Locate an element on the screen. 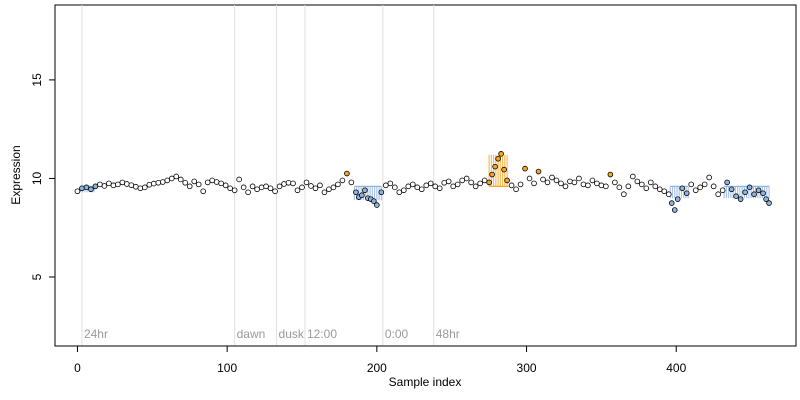 The width and height of the screenshot is (800, 400). x-tick-label: 400 is located at coordinates (676, 368).